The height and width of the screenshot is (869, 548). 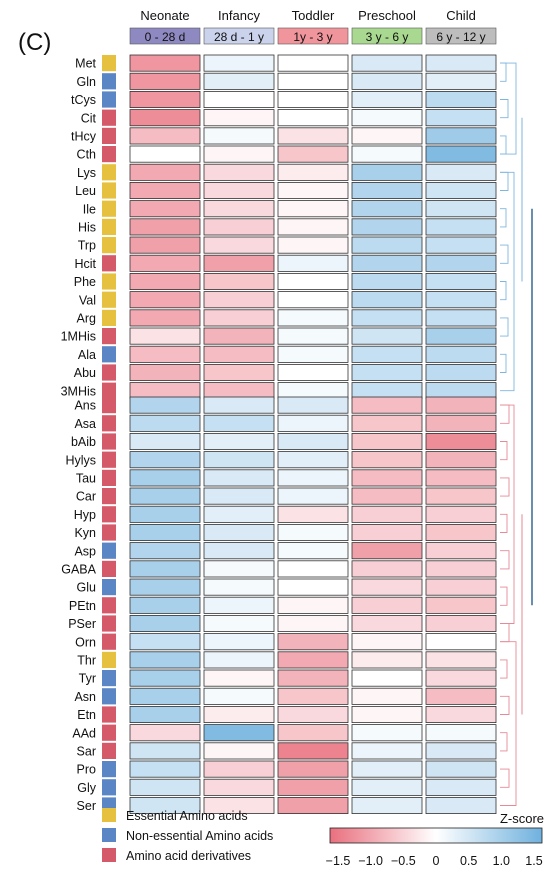 I want to click on row-label-Hylys: Hylys, so click(x=80, y=460).